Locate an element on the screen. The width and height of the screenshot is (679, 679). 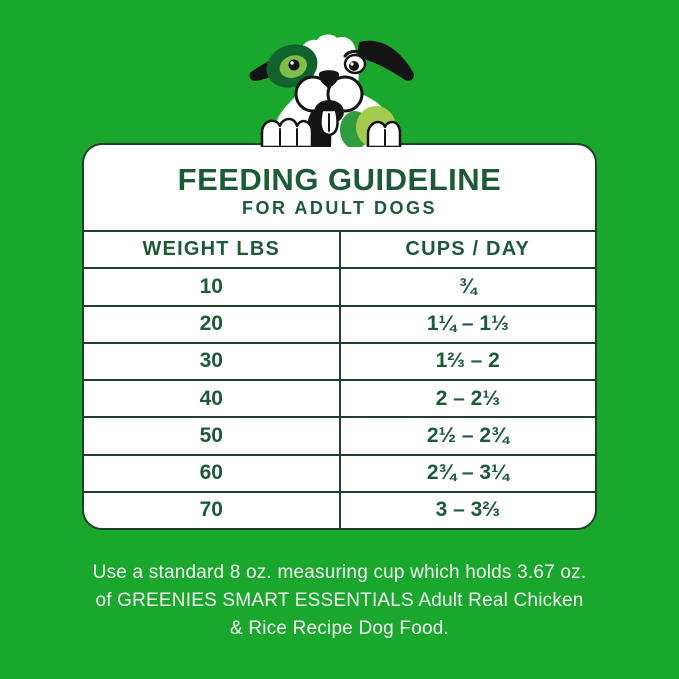
note-line: & Rice Recipe Dog Food. is located at coordinates (339, 628).